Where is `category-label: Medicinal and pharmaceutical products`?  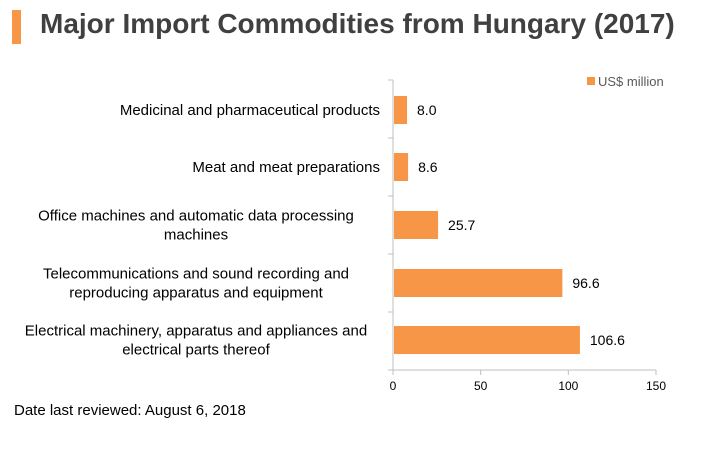
category-label: Medicinal and pharmaceutical products is located at coordinates (250, 110).